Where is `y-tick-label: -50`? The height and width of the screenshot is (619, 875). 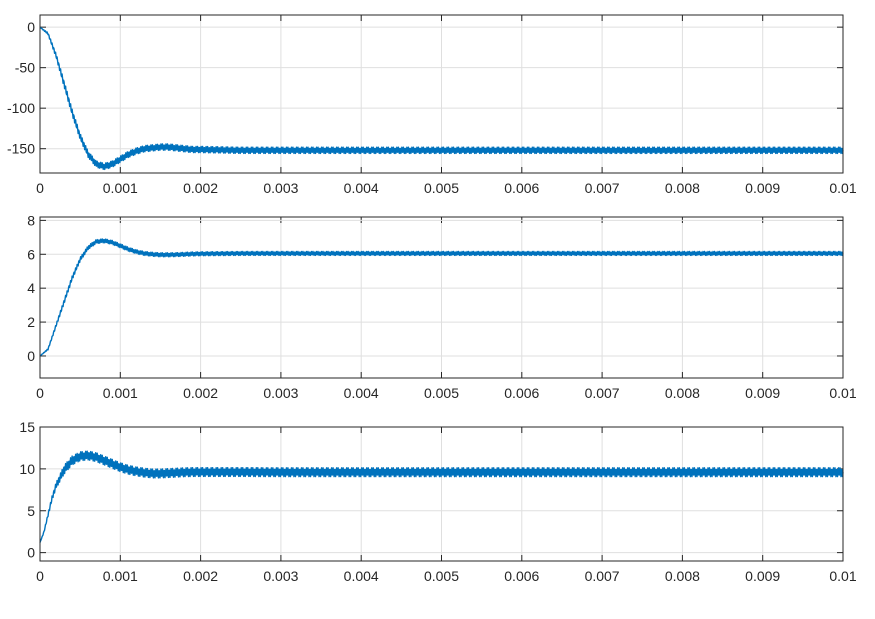
y-tick-label: -50 is located at coordinates (25, 68).